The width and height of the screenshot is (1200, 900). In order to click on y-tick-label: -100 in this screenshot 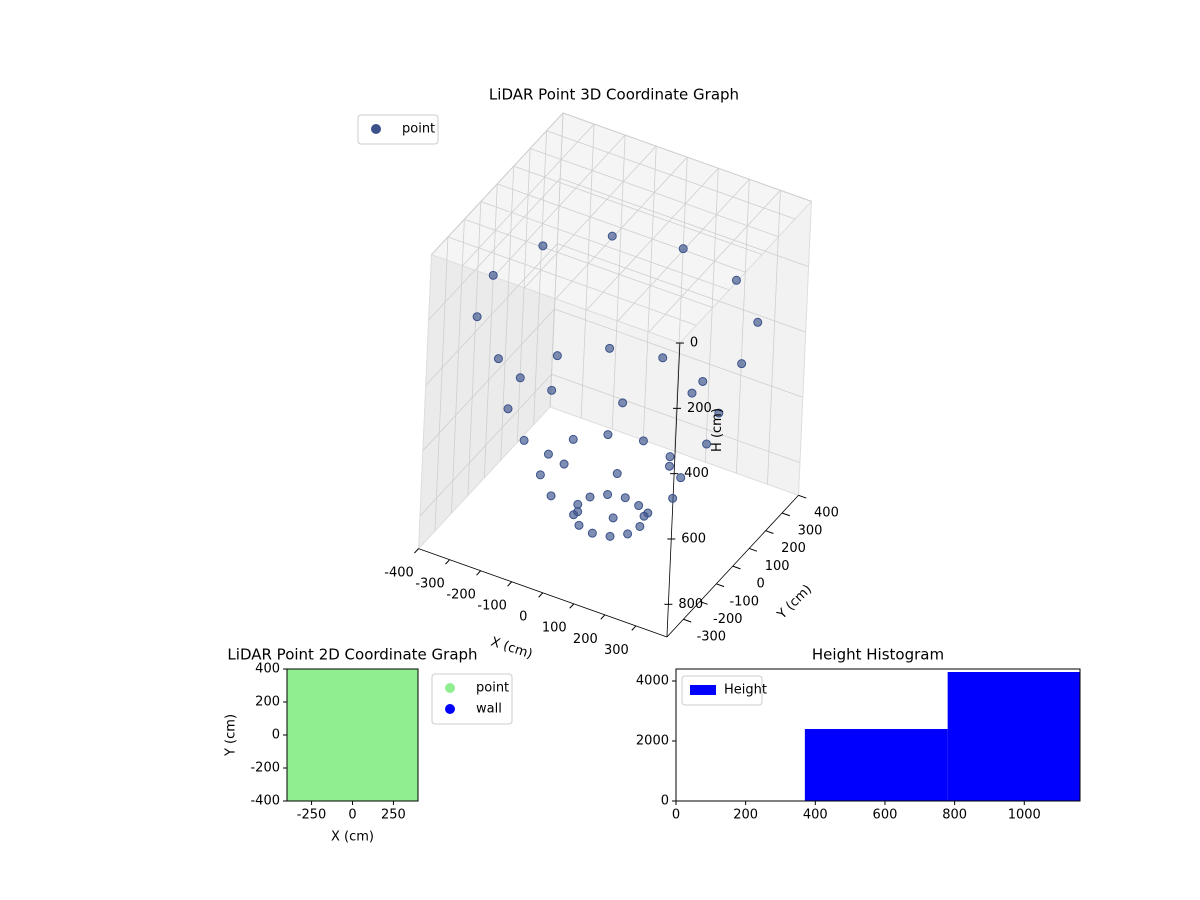, I will do `click(744, 601)`.